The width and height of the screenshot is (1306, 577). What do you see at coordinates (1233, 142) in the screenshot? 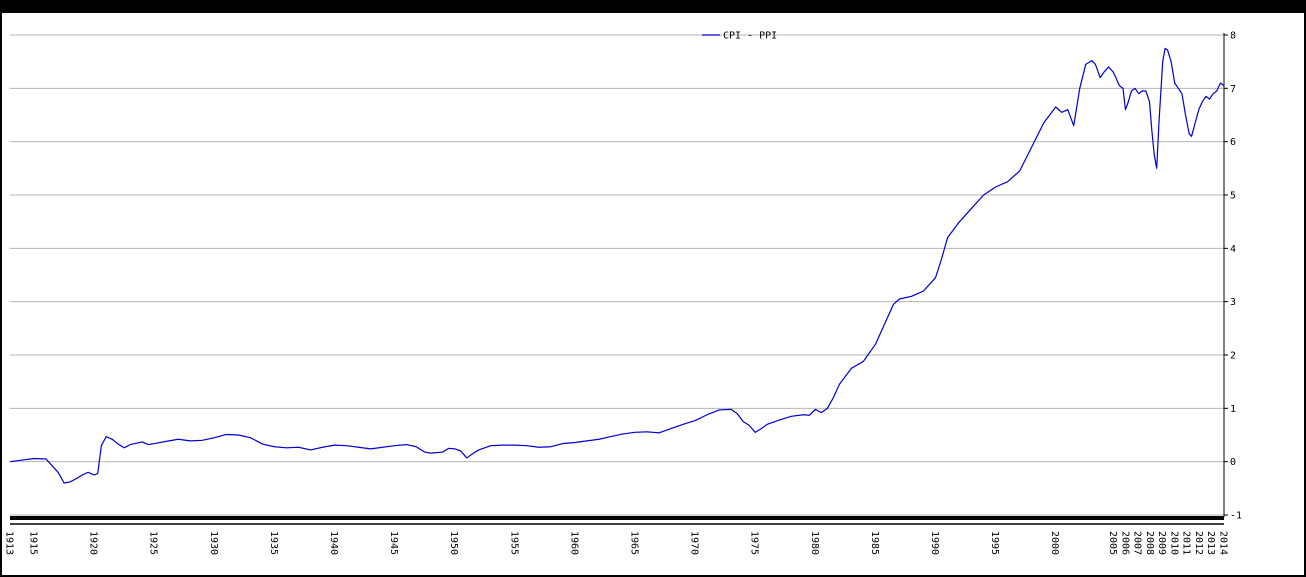
I see `y-tick-label: 6` at bounding box center [1233, 142].